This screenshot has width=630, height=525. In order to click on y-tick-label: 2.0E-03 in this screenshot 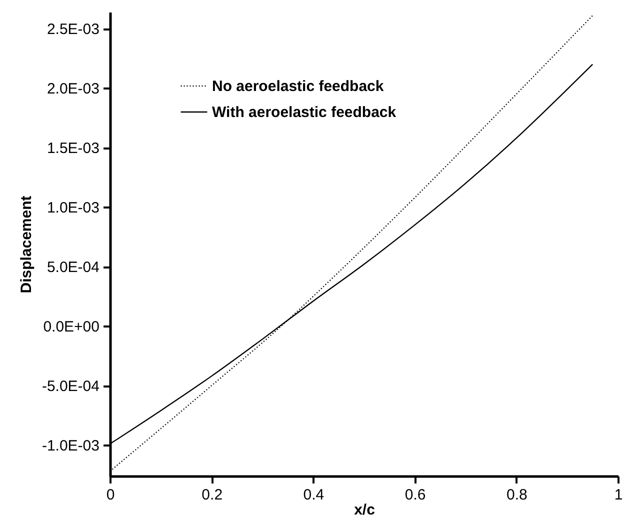, I will do `click(73, 89)`.